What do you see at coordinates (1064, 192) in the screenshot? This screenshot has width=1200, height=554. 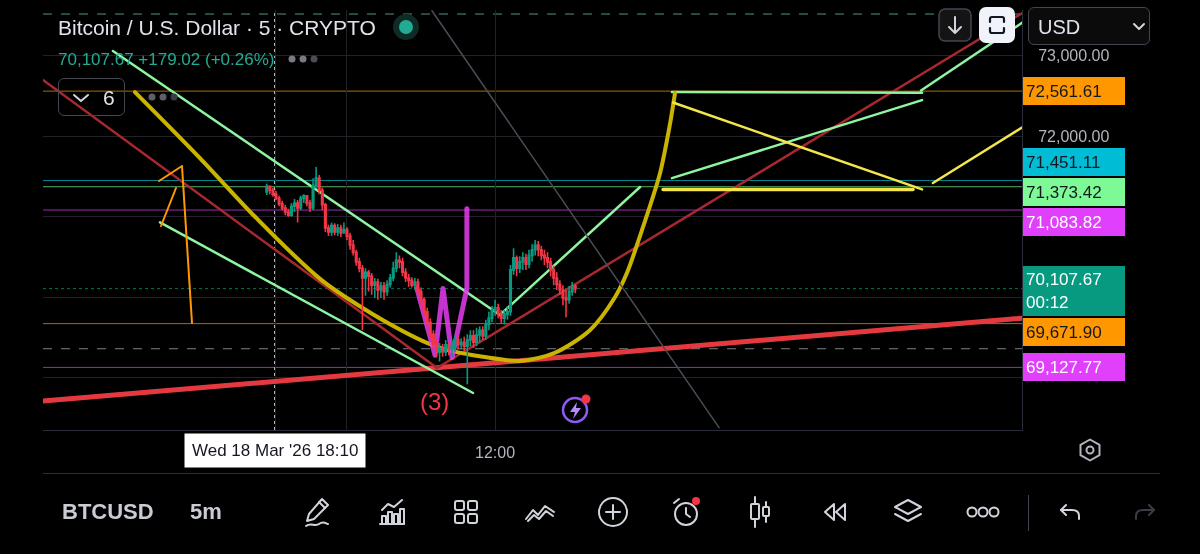 I see `ref-line-label: 71,373.42` at bounding box center [1064, 192].